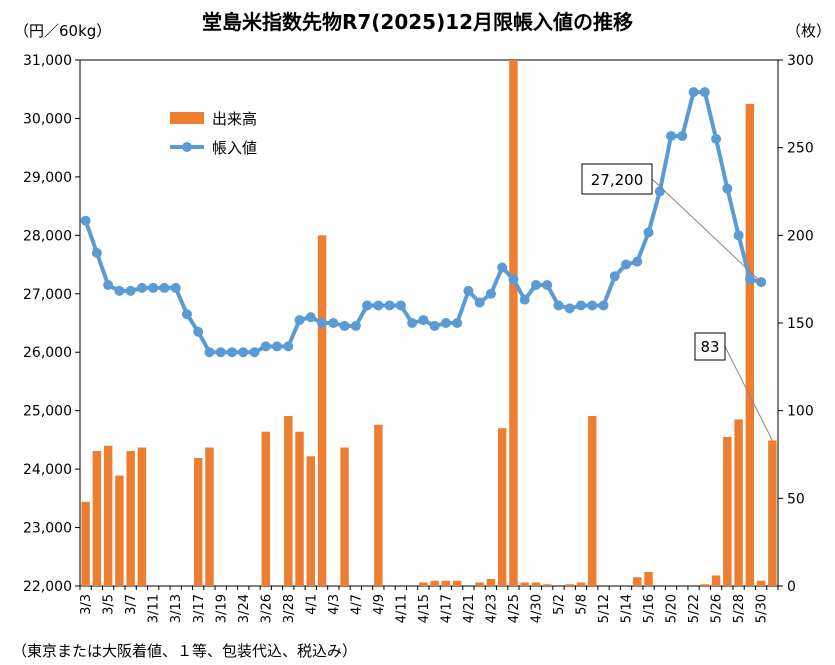 This screenshot has width=835, height=665. What do you see at coordinates (47, 529) in the screenshot?
I see `y-left-tick-label: 23,000` at bounding box center [47, 529].